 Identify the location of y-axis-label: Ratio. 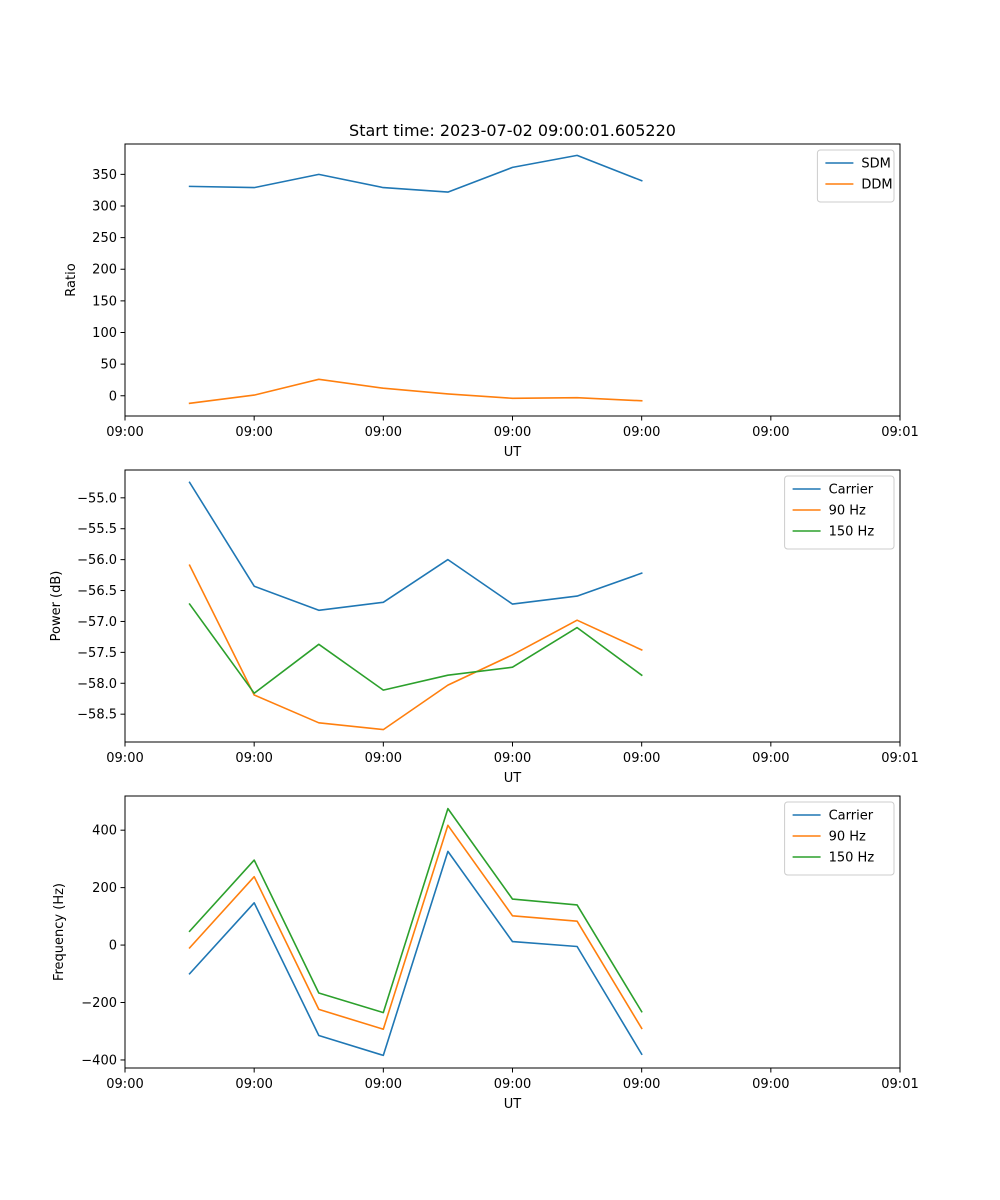
(71, 279).